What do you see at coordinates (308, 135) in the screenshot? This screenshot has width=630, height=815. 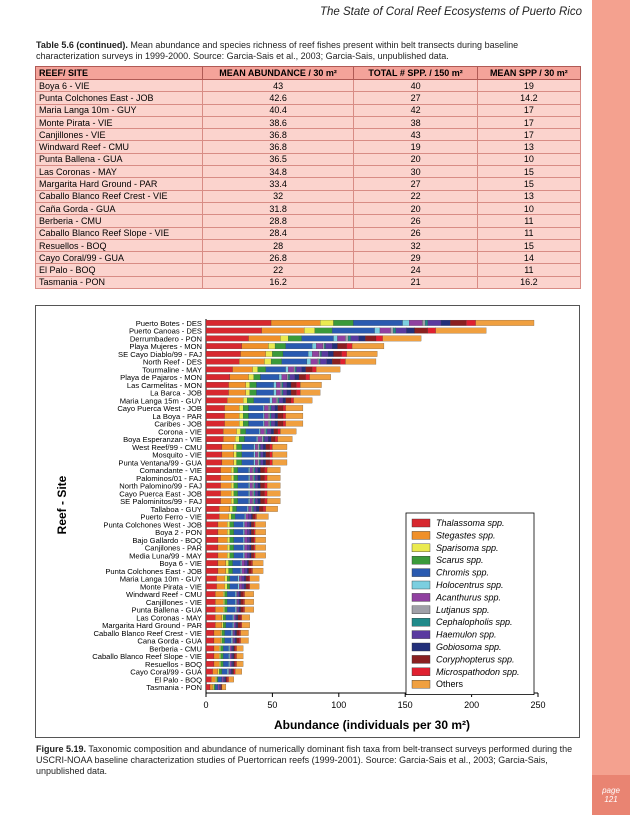 I see `table-row: Canjillones - VIE 36.8 43 17` at bounding box center [308, 135].